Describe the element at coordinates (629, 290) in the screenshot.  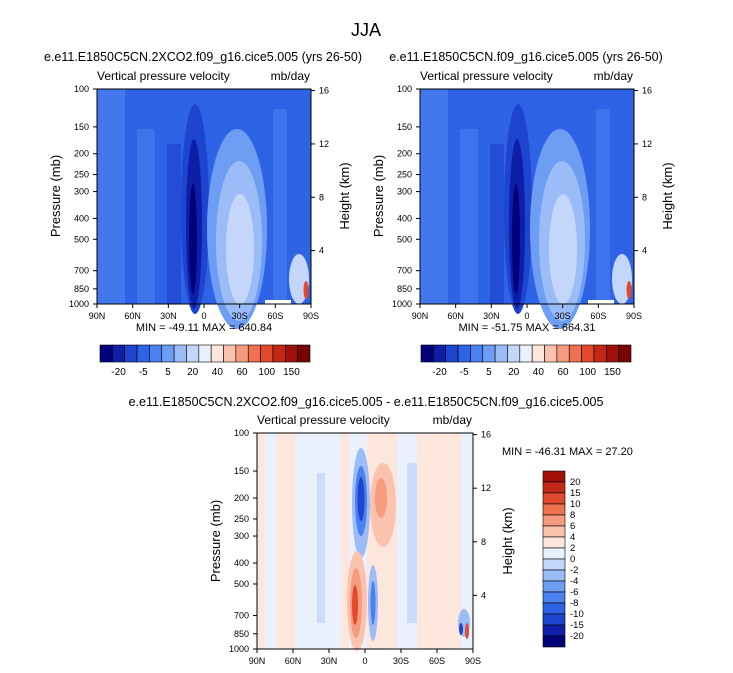
I see `panel-2-strong-descent` at that location.